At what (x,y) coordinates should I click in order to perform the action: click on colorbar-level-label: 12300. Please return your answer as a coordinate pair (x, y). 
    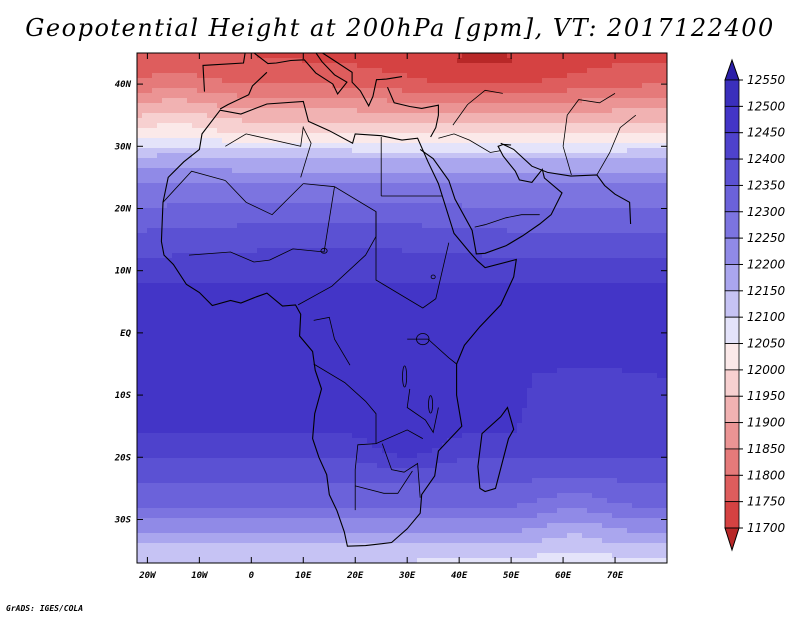
    Looking at the image, I should click on (766, 212).